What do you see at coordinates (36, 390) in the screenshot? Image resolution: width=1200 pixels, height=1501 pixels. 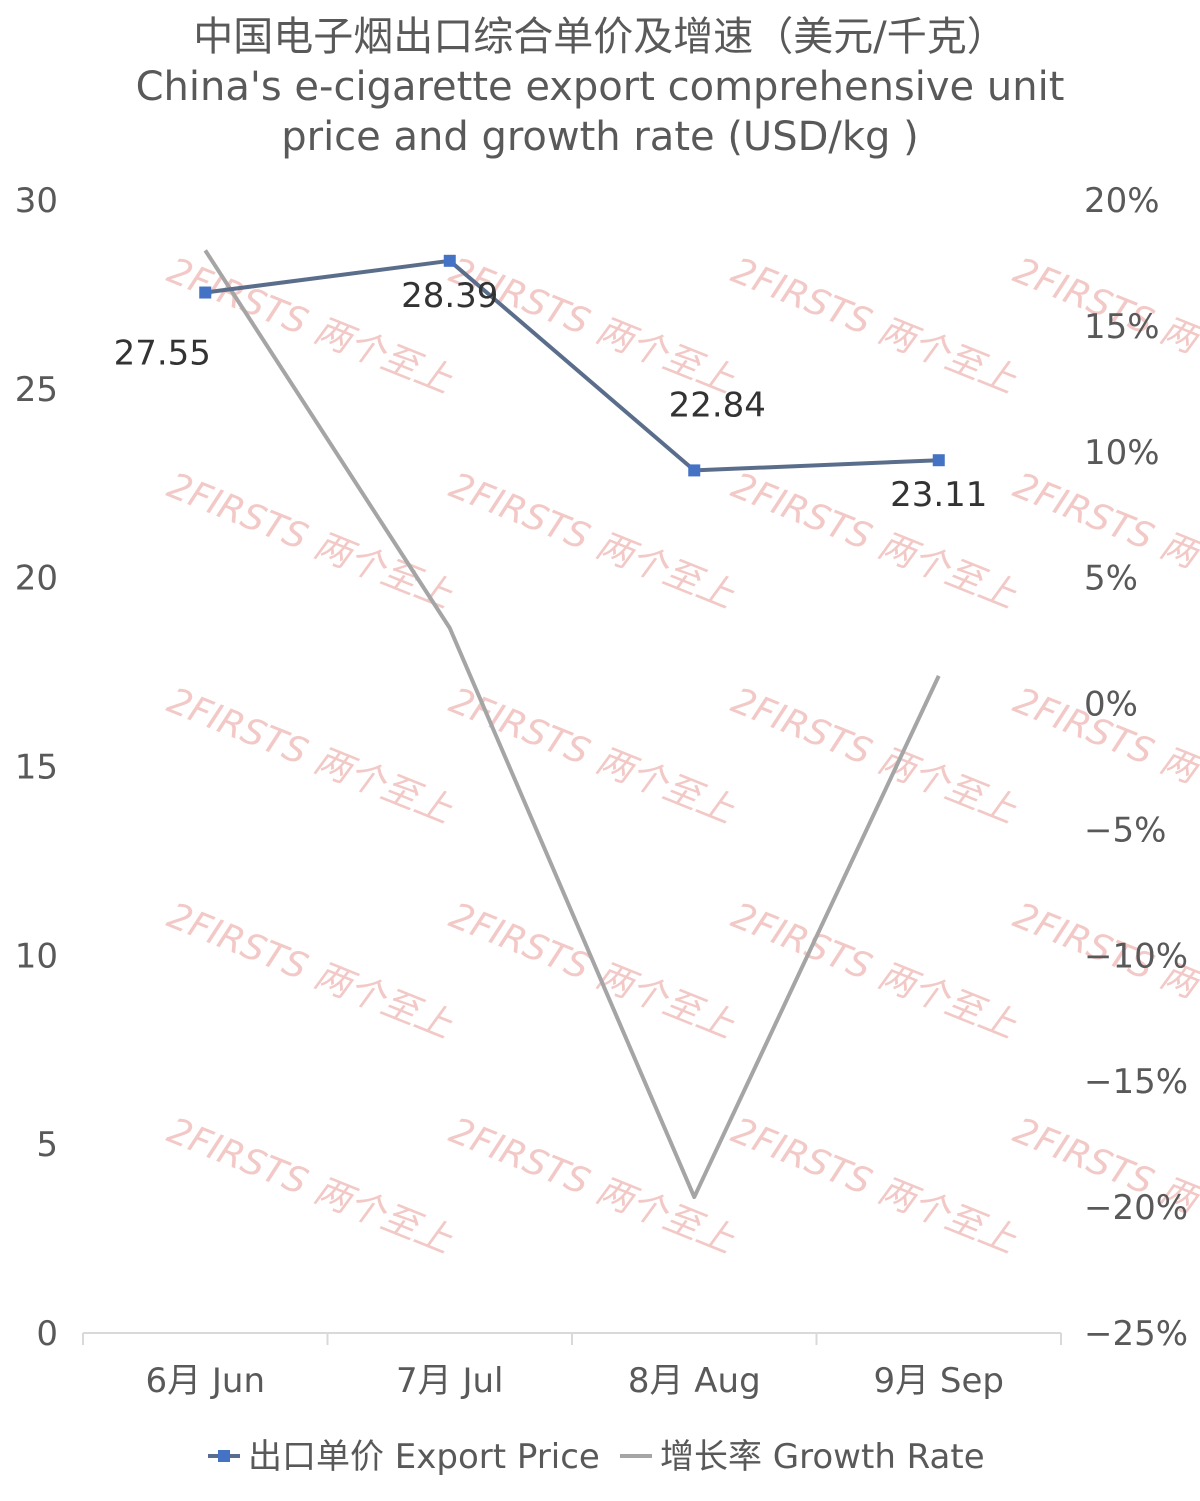 I see `y-left-tick-label: 25` at bounding box center [36, 390].